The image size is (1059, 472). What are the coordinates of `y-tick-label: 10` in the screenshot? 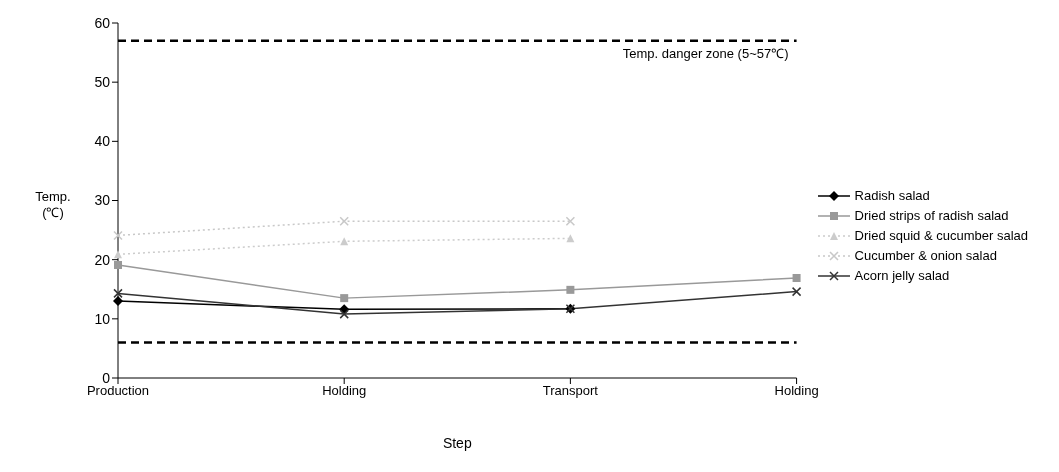 It's located at (102, 318).